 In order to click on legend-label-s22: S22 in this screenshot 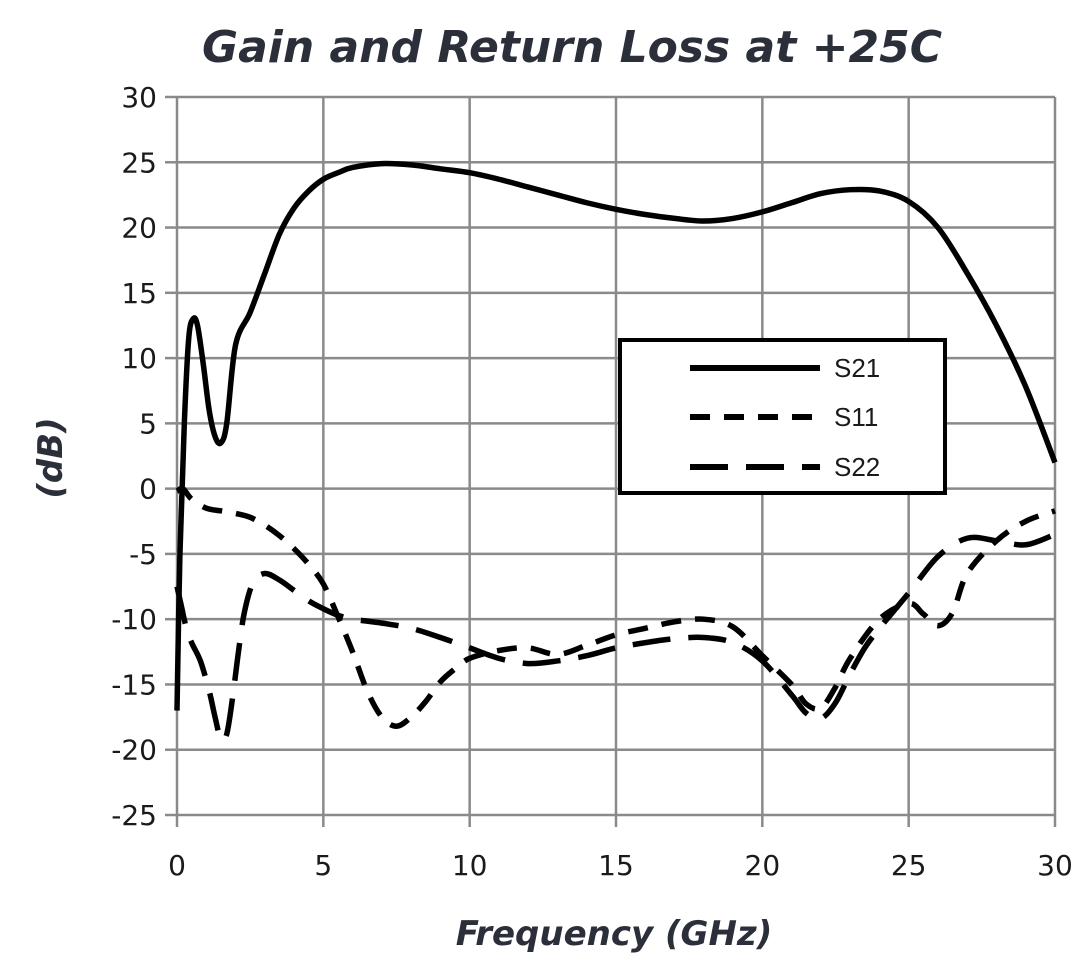, I will do `click(857, 467)`.